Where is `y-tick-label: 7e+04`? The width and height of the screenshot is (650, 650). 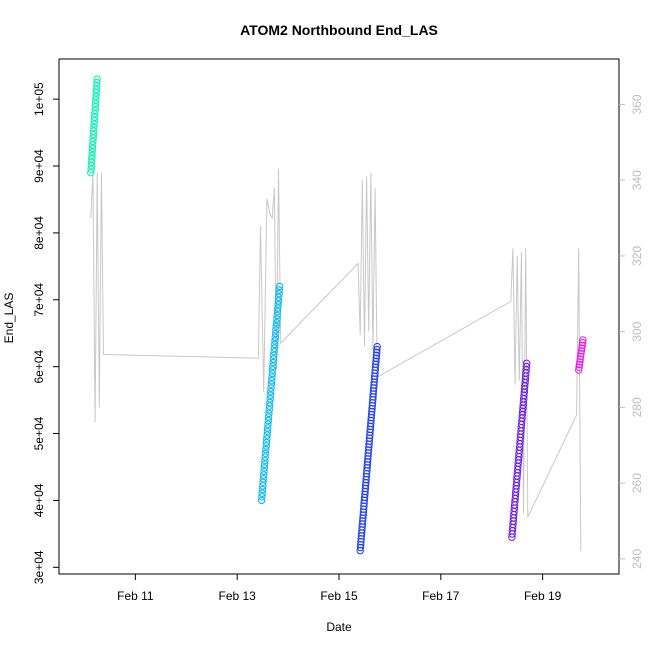
y-tick-label: 7e+04 is located at coordinates (39, 300).